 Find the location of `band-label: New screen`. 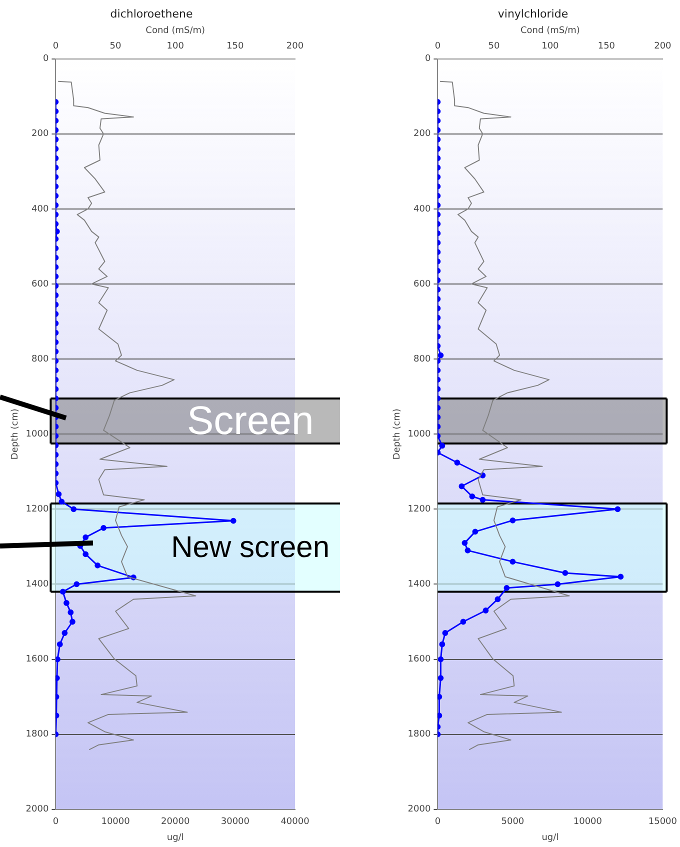

band-label: New screen is located at coordinates (250, 547).